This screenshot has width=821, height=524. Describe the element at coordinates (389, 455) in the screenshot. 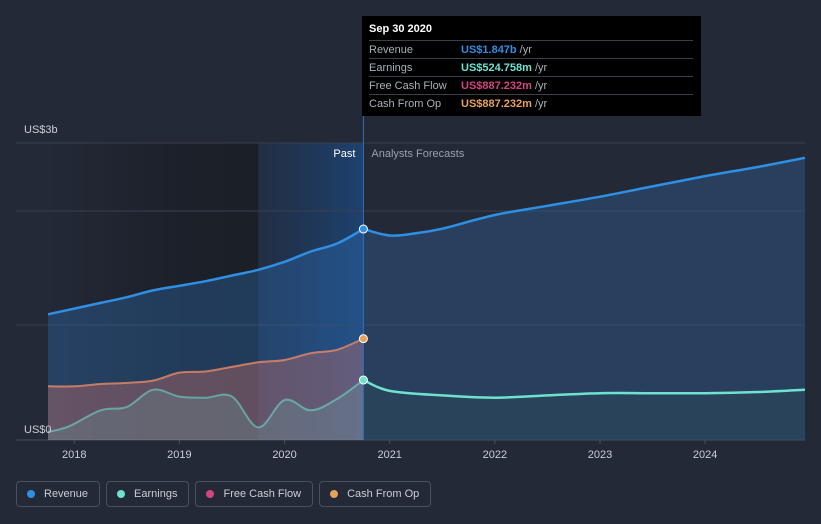

I see `x-tick-label: 2021` at that location.